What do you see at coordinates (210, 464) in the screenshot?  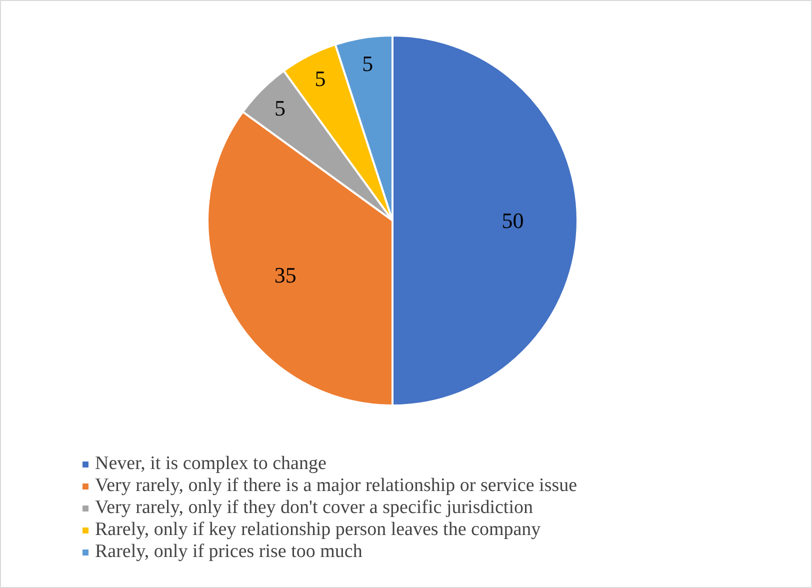 I see `legend-label: Never, it is complex to change` at bounding box center [210, 464].